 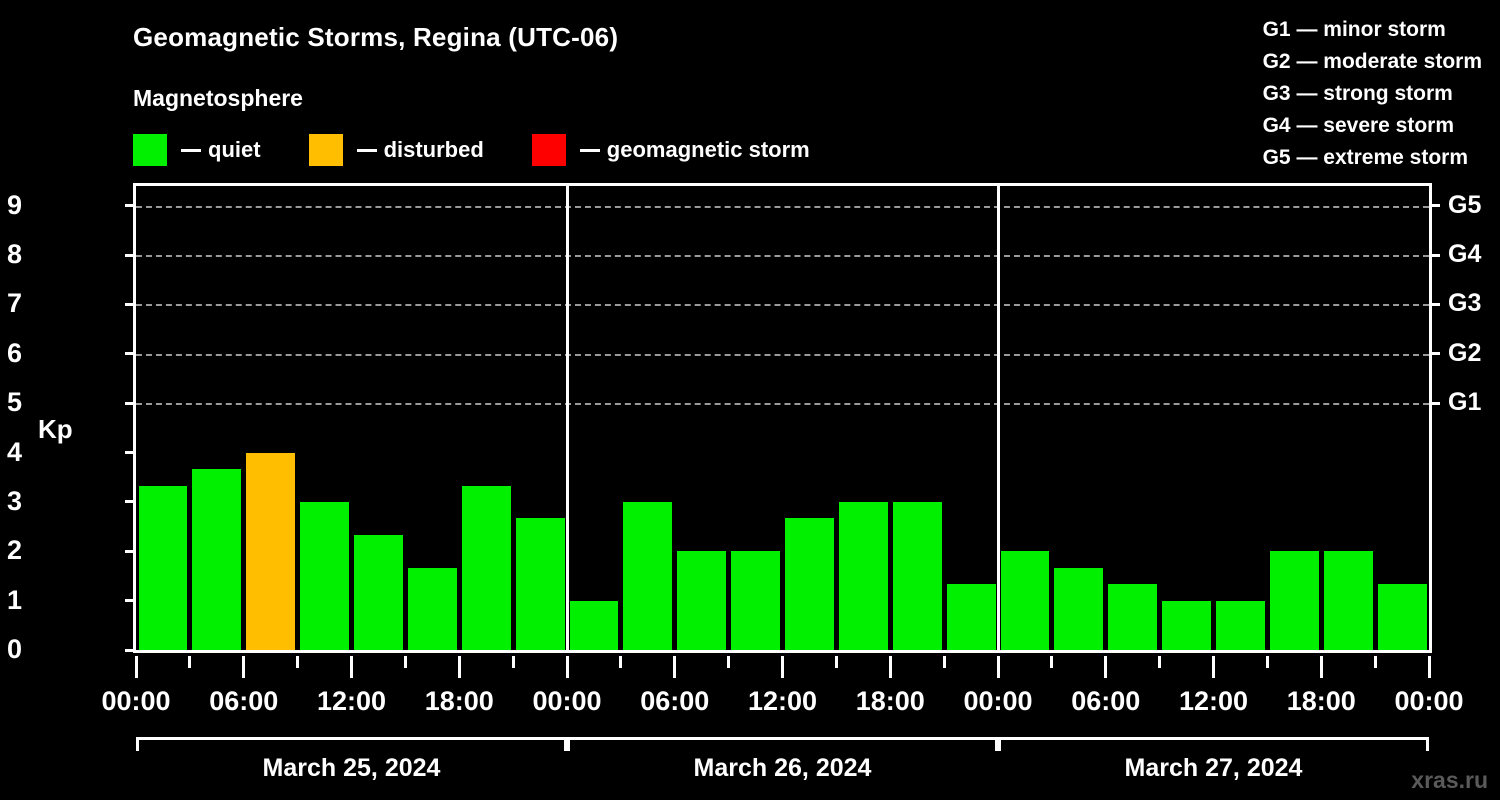 What do you see at coordinates (1354, 29) in the screenshot?
I see `gscale-row-g1: G1 — minor storm` at bounding box center [1354, 29].